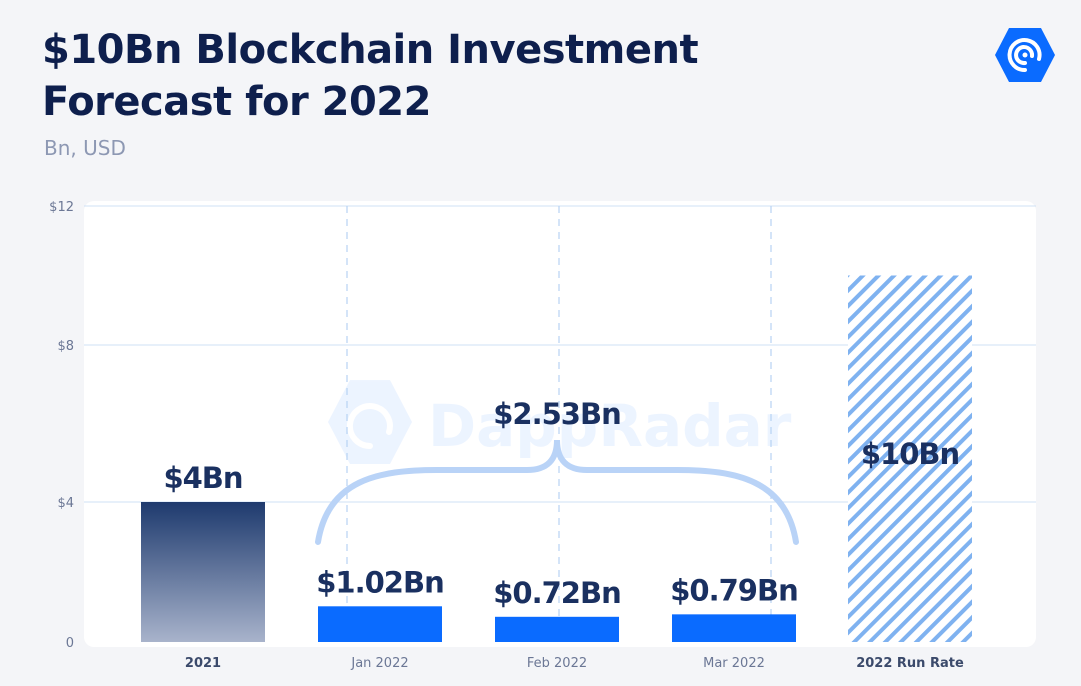  I want to click on x-tick-label-1: Jan 2022, so click(379, 663).